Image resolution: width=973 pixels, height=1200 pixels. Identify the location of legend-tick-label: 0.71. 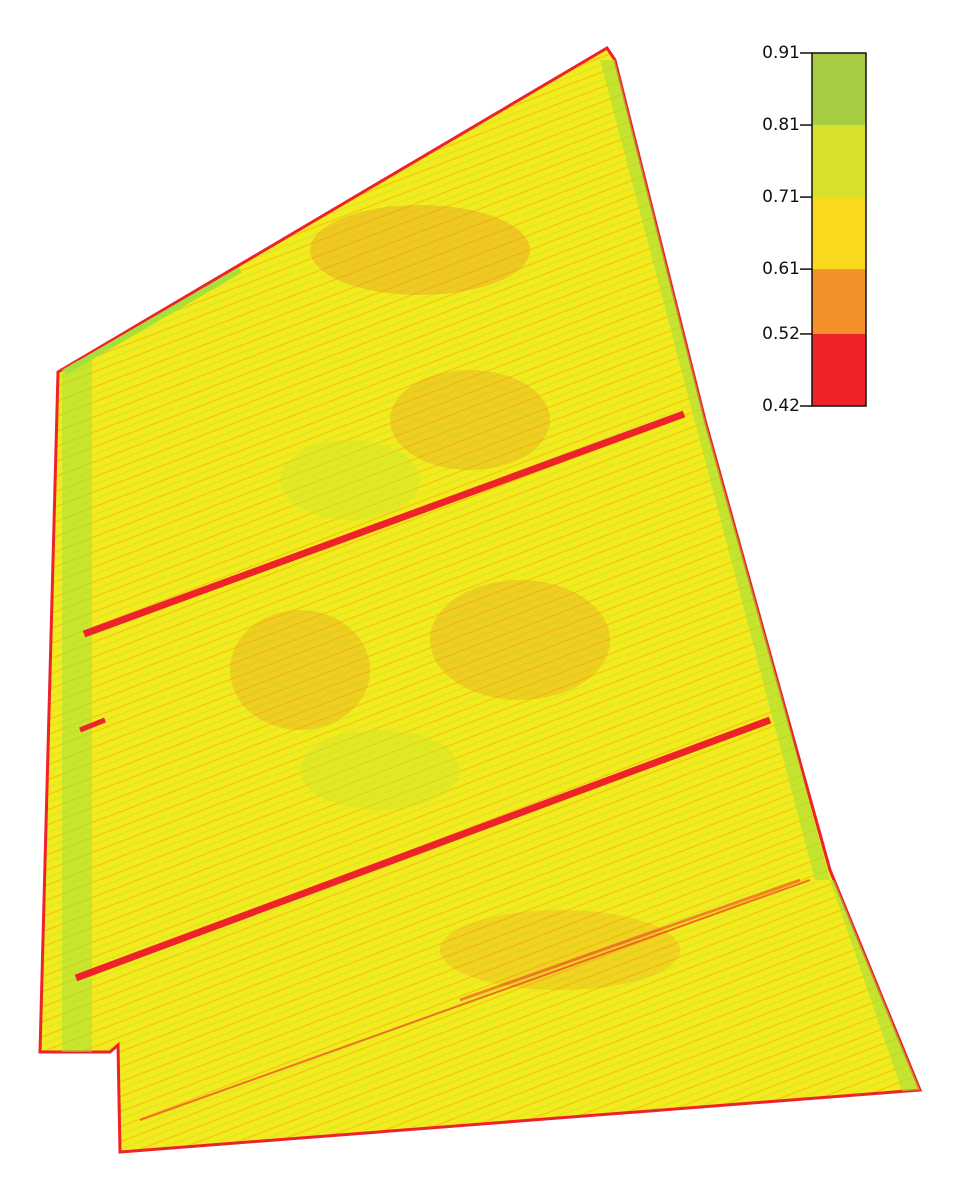
(781, 197).